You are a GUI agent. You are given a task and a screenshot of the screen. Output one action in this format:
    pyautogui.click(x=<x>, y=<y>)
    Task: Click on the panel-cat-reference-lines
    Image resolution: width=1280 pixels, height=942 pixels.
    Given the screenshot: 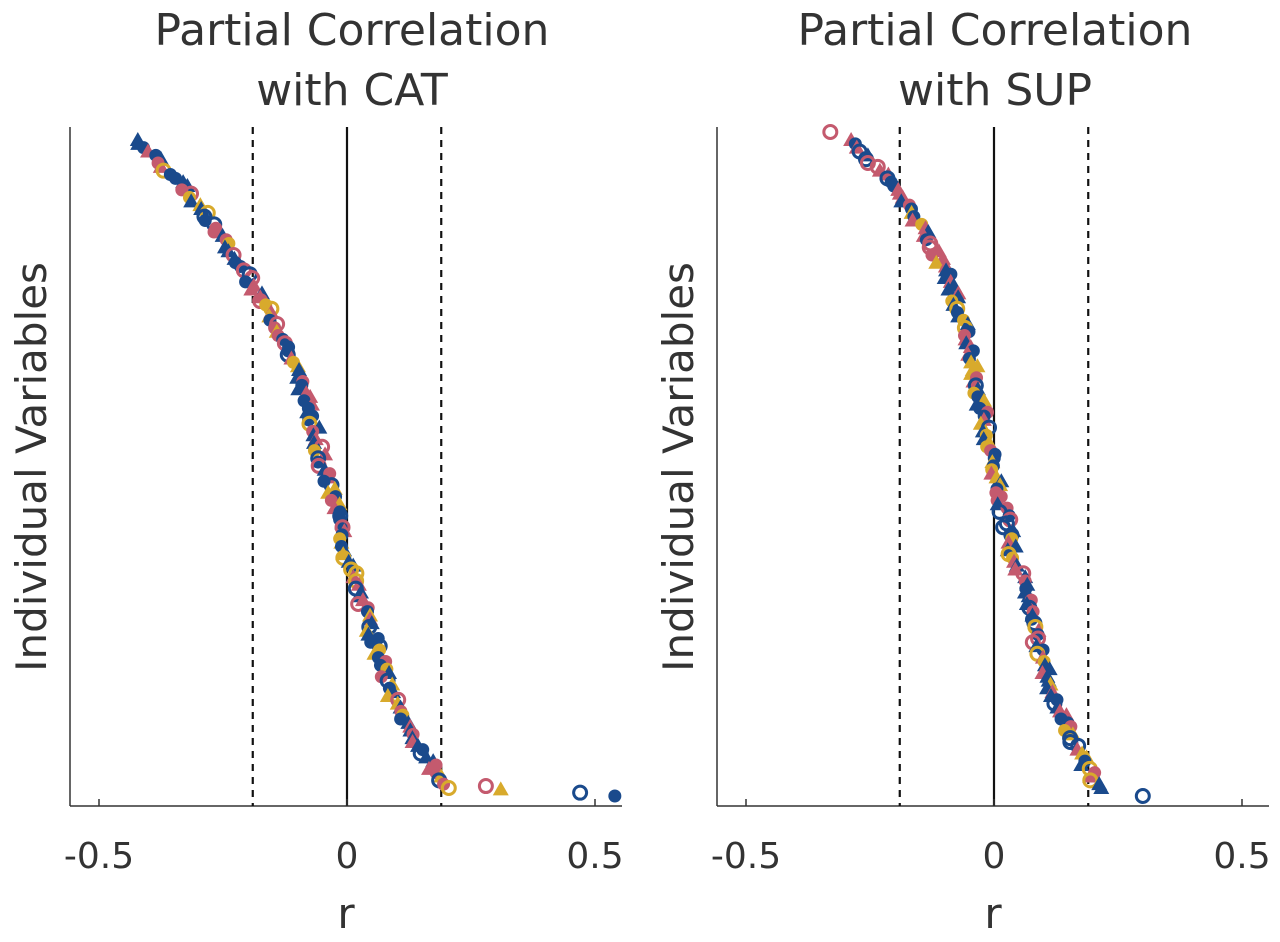 What is the action you would take?
    pyautogui.click(x=347, y=466)
    